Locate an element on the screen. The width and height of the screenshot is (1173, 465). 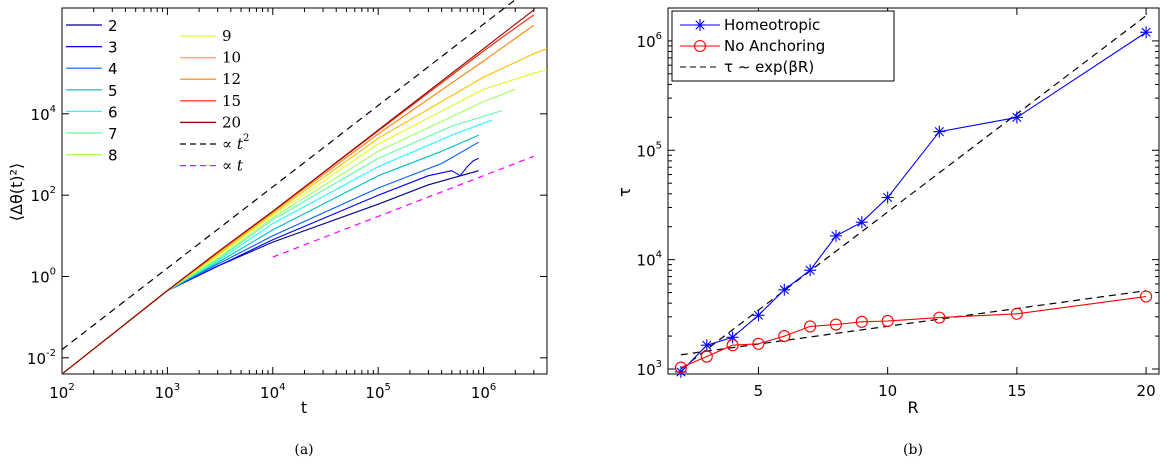
panel-b-y-tick-label: 10⁵ is located at coordinates (649, 150).